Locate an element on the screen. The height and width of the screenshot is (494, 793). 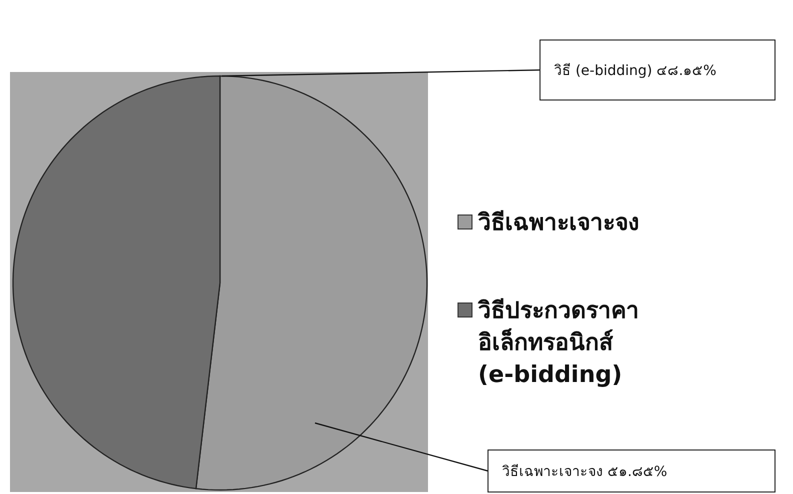
legend-label: วิธีประกวดราคาอิเล็กทรอนิกส์ (e-bidding) is located at coordinates (558, 343).